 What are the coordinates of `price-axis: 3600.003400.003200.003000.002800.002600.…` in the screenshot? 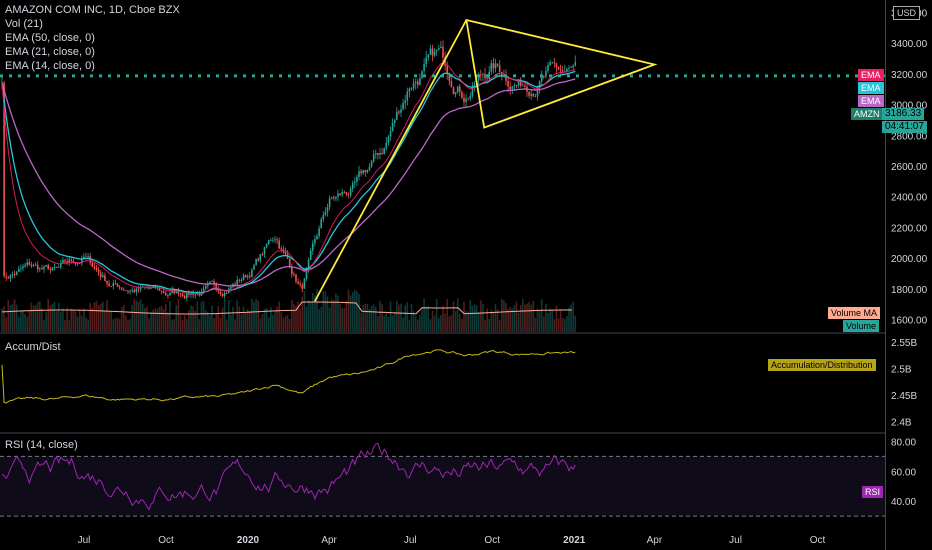 It's located at (906, 275).